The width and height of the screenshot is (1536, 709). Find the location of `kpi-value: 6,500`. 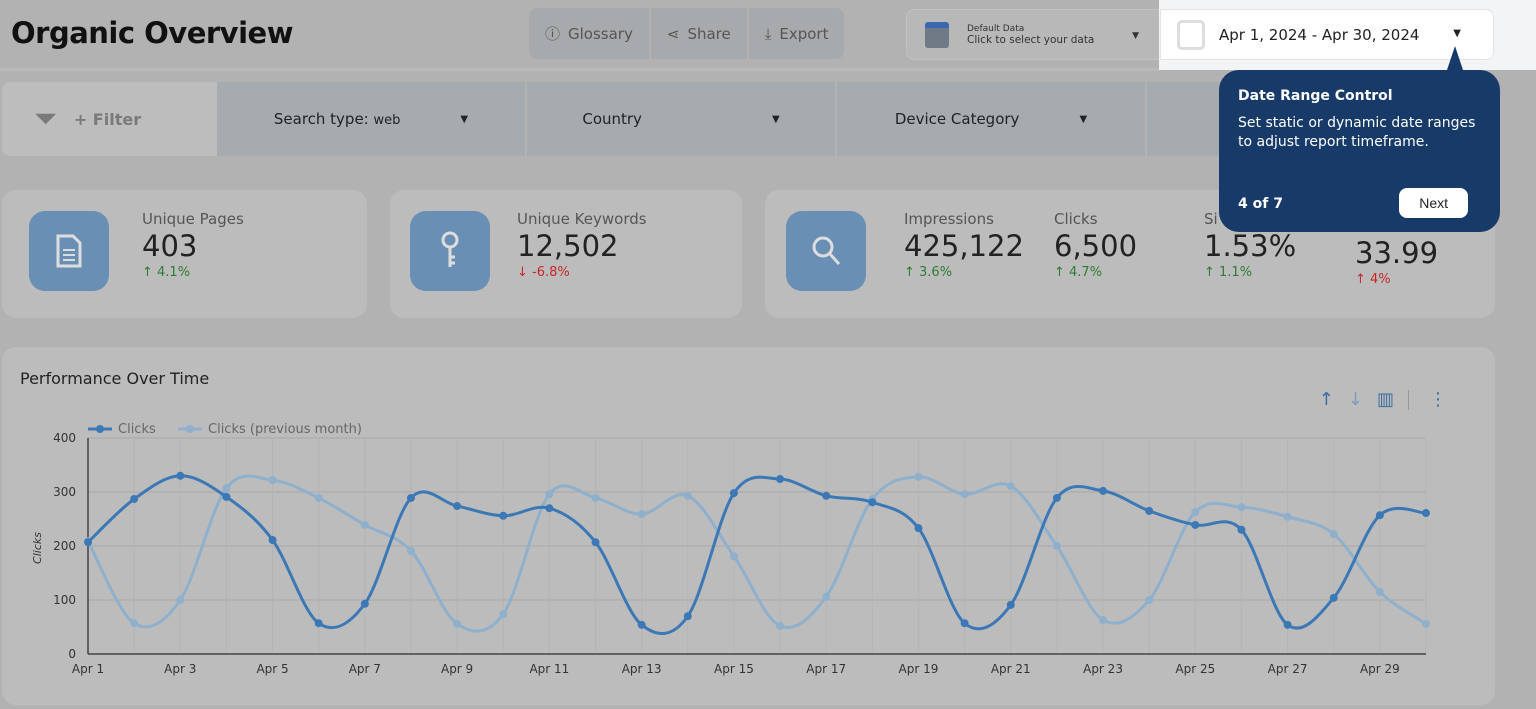

kpi-value: 6,500 is located at coordinates (1096, 246).